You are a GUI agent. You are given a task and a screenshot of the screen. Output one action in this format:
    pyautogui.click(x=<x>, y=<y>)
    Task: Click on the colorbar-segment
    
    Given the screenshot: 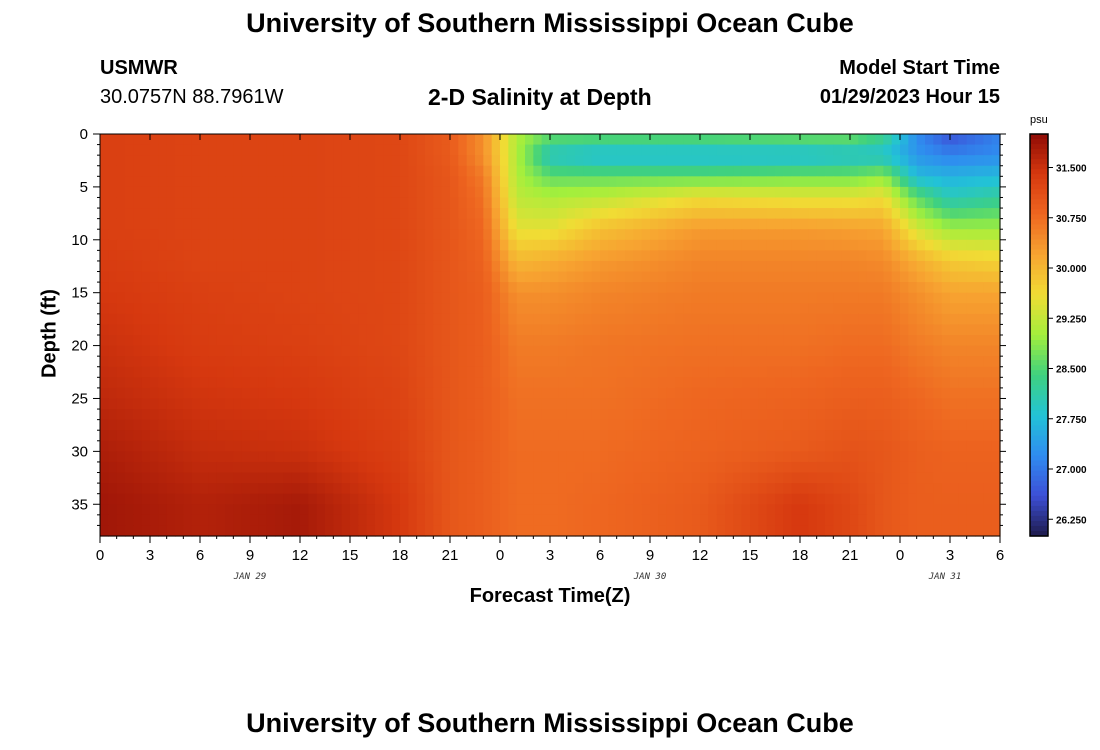 What is the action you would take?
    pyautogui.click(x=1039, y=473)
    